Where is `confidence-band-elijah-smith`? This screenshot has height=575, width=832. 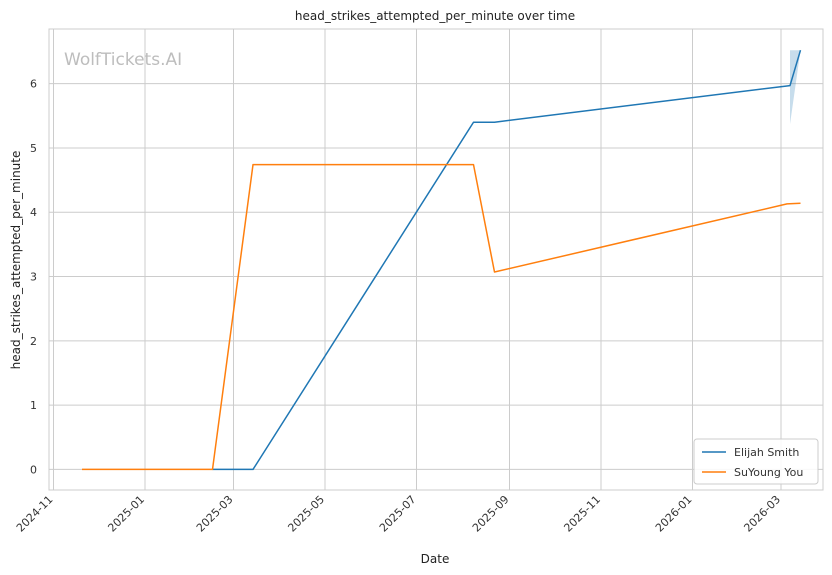
confidence-band-elijah-smith is located at coordinates (795, 87).